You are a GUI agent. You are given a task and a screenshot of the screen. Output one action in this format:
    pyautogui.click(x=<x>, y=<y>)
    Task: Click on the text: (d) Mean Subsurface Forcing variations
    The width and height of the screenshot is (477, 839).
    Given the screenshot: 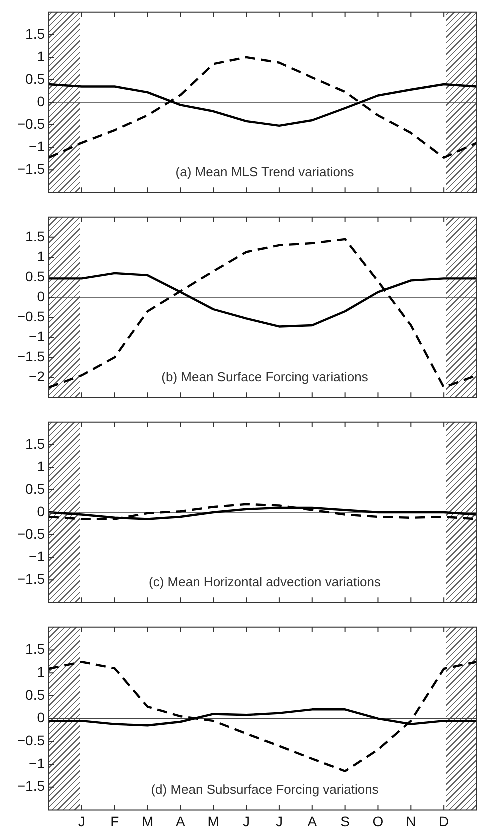 What is the action you would take?
    pyautogui.click(x=265, y=790)
    